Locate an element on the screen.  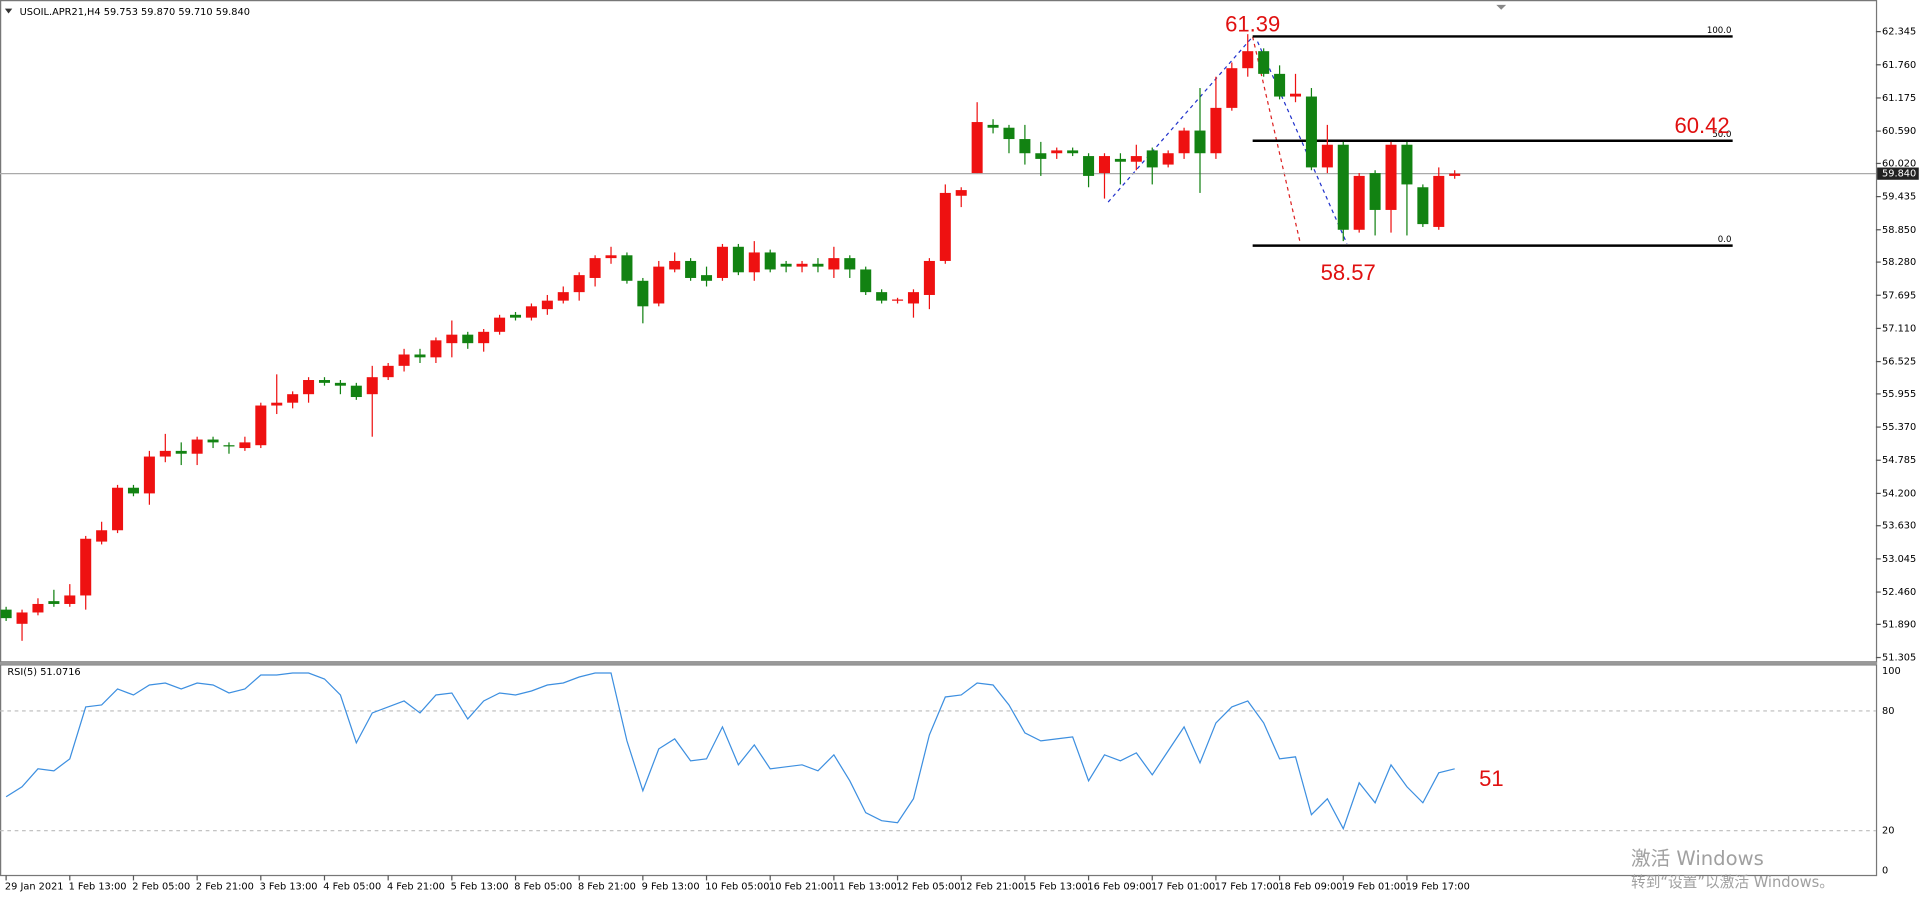
x-tick-label: 2 Feb 05:00 is located at coordinates (161, 887).